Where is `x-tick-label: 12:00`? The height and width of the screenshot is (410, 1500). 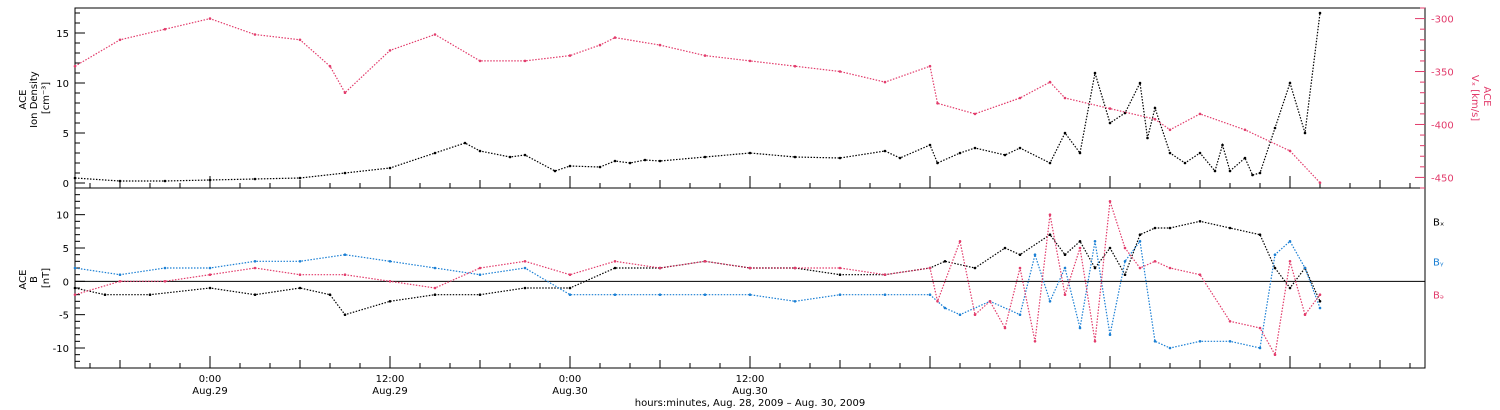 x-tick-label: 12:00 is located at coordinates (750, 379).